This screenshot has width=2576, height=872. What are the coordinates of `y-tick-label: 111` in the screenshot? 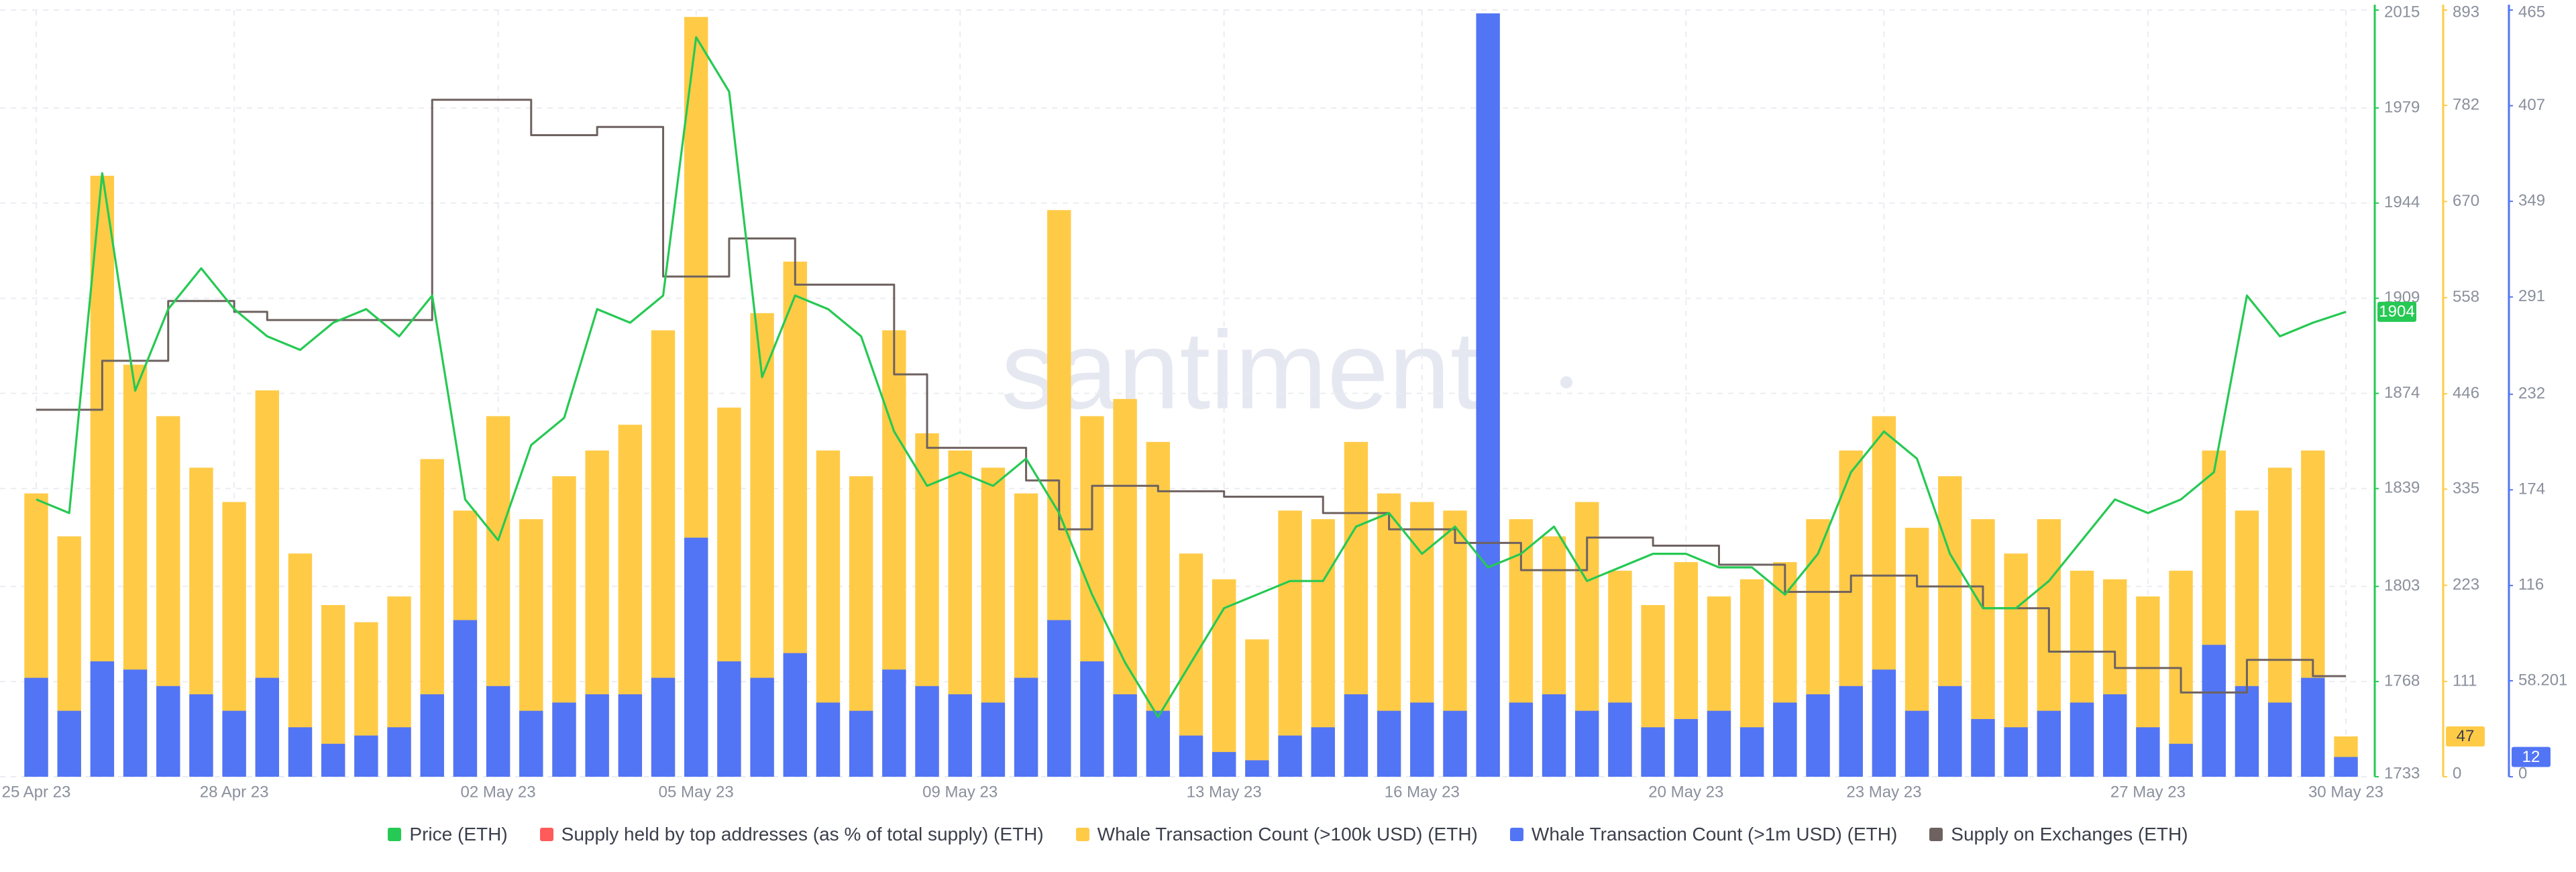 It's located at (2465, 680).